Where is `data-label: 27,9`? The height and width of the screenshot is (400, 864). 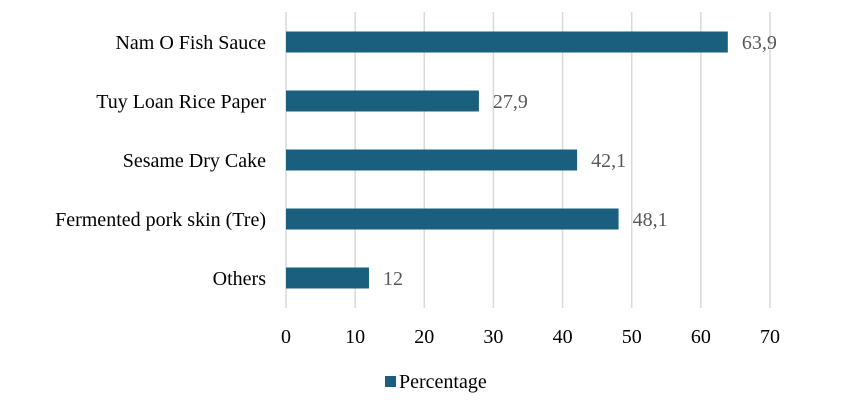 data-label: 27,9 is located at coordinates (510, 102).